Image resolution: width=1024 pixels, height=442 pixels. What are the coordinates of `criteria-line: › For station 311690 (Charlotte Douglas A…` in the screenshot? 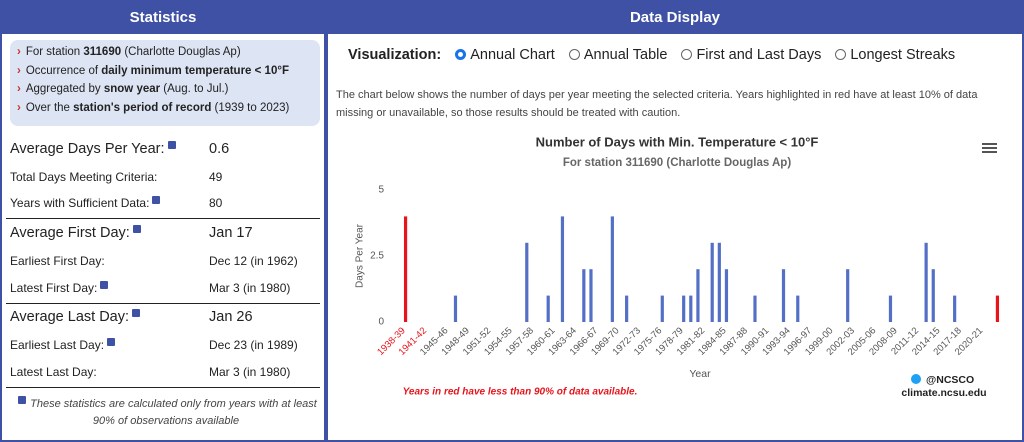 It's located at (129, 52).